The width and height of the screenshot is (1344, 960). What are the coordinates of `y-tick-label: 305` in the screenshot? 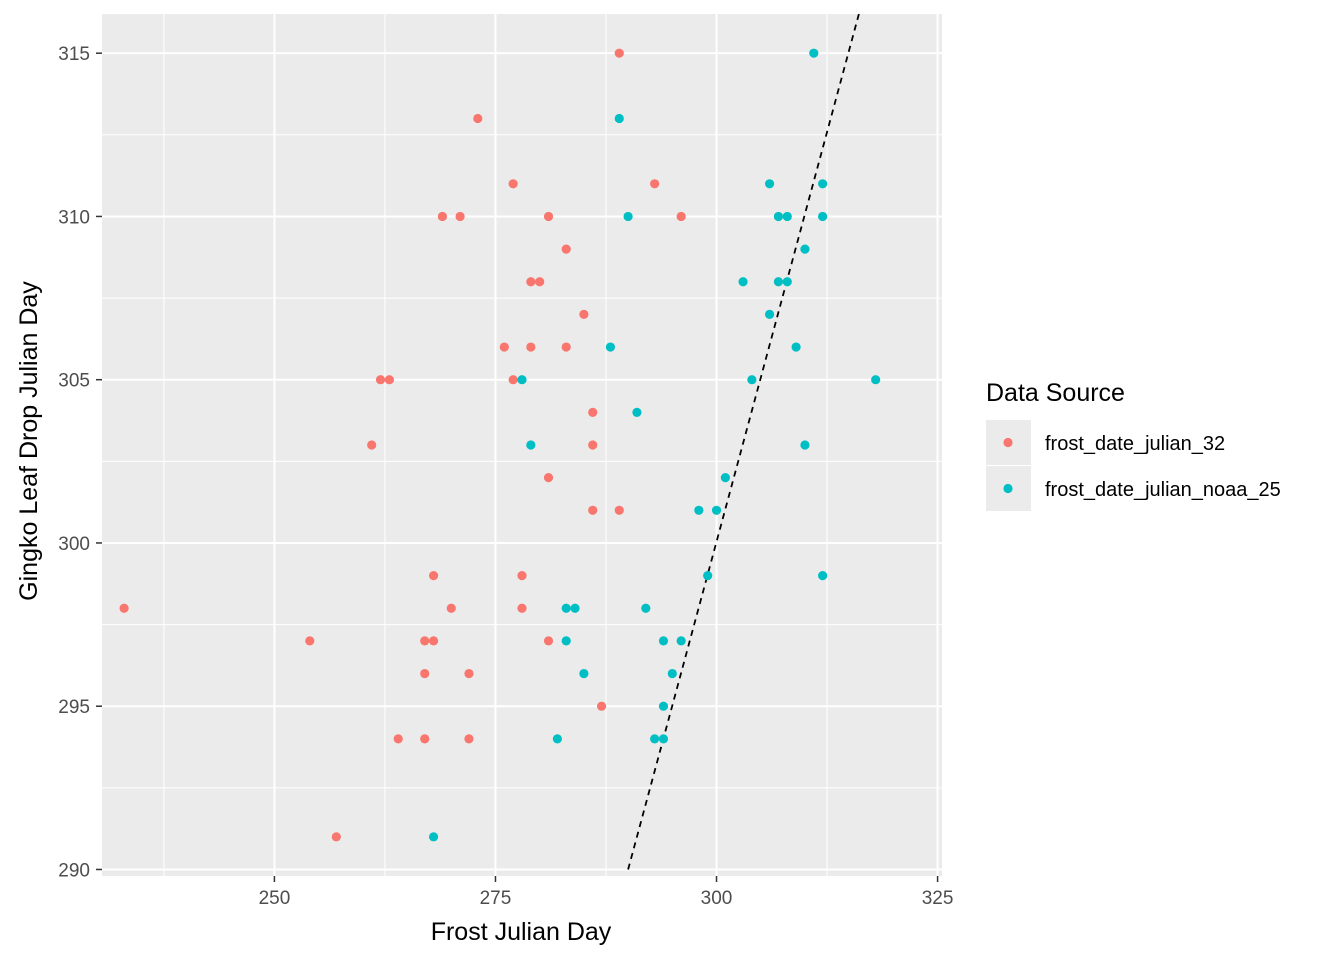 It's located at (74, 381).